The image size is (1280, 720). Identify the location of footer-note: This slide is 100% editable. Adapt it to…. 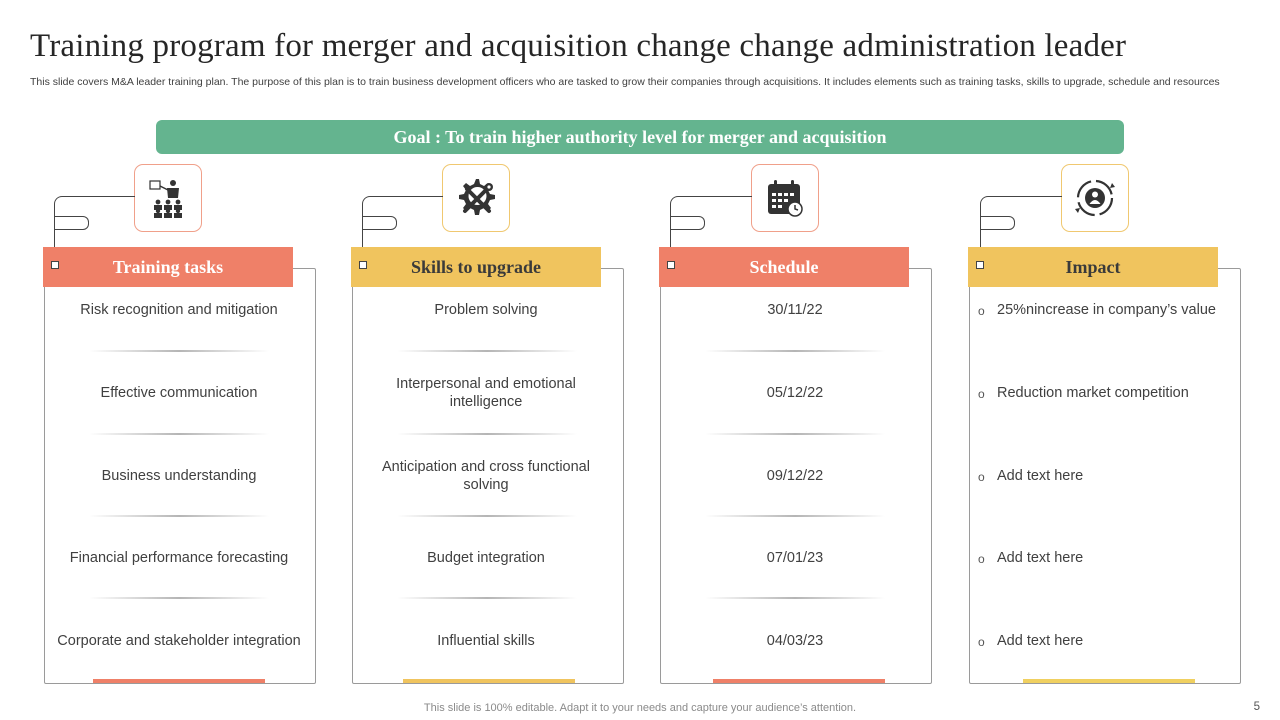
(640, 708).